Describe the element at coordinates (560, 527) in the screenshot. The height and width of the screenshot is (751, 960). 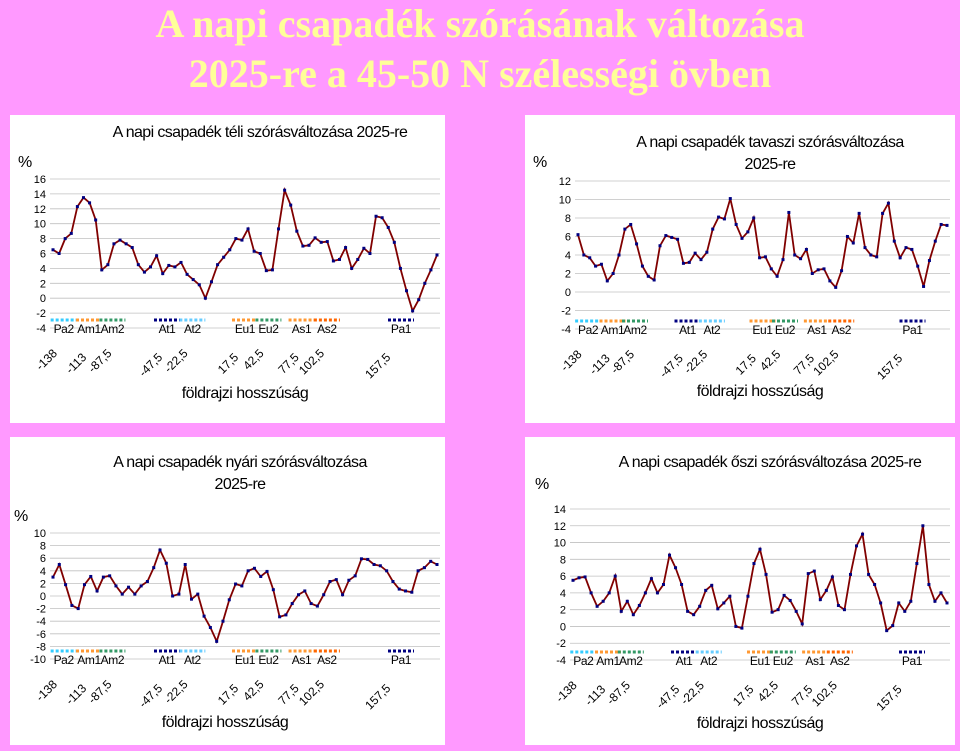
I see `y-tick-label: 12` at that location.